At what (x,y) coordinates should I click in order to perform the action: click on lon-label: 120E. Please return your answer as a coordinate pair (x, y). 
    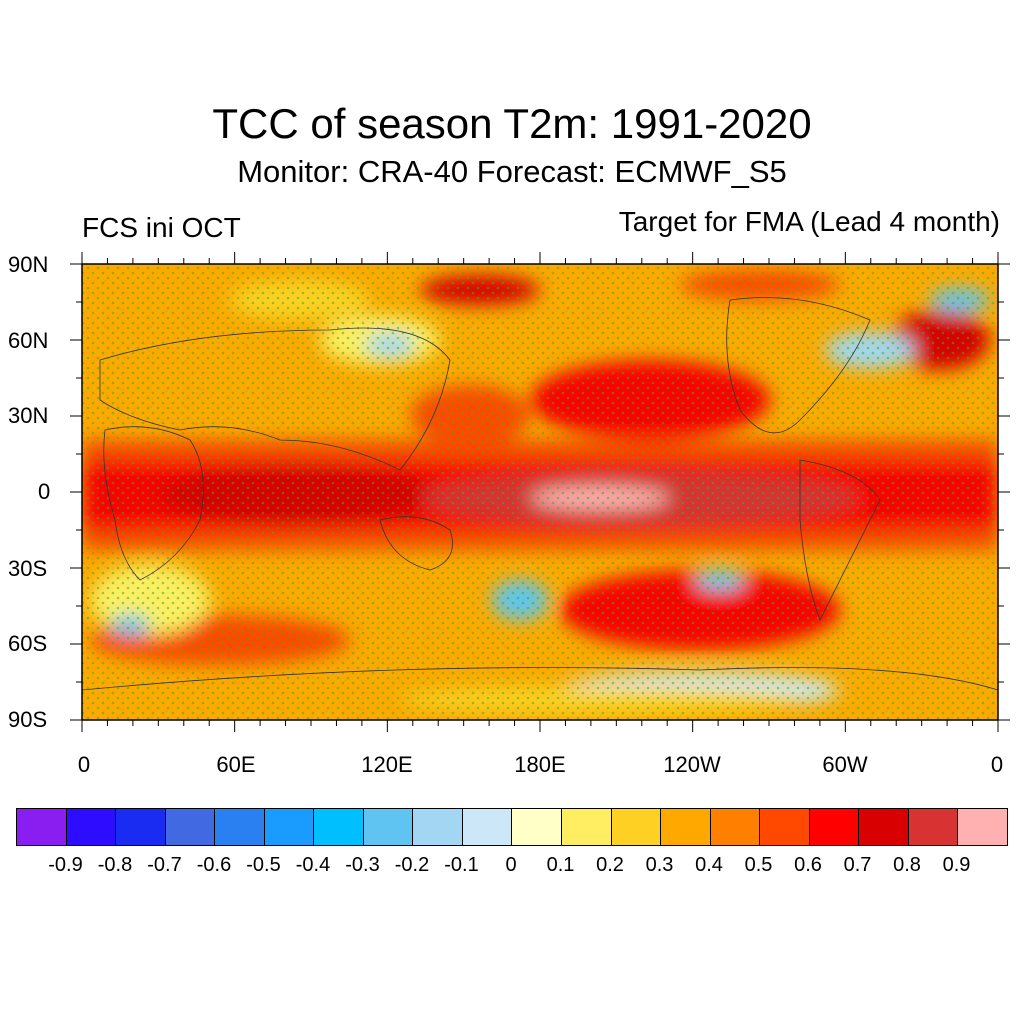
    Looking at the image, I should click on (387, 764).